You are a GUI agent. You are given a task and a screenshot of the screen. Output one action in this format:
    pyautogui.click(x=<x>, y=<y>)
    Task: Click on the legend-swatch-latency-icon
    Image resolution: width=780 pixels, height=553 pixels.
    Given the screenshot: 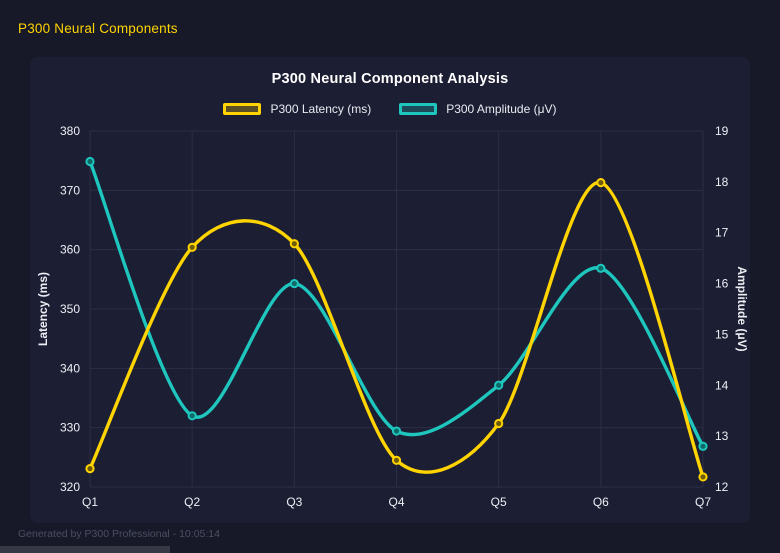 What is the action you would take?
    pyautogui.click(x=242, y=109)
    